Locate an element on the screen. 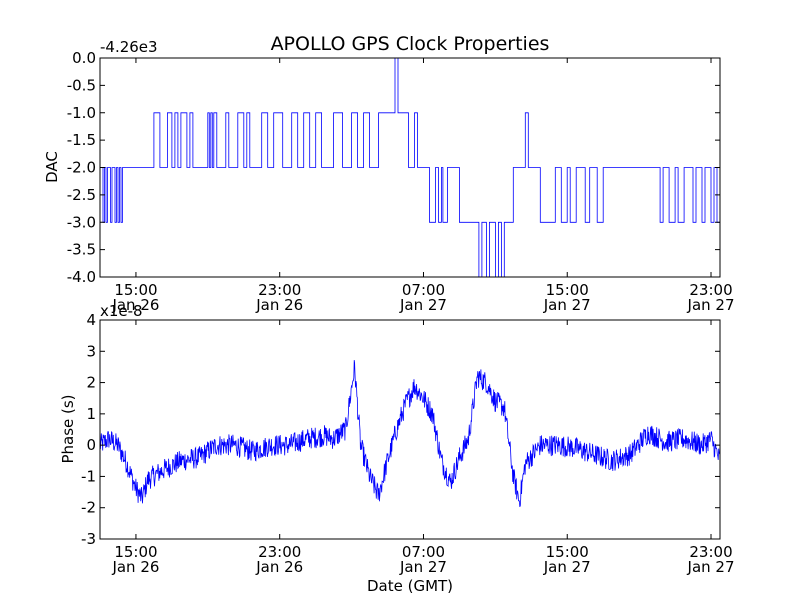  dac-offset-label: -4.26e3 is located at coordinates (129, 47).